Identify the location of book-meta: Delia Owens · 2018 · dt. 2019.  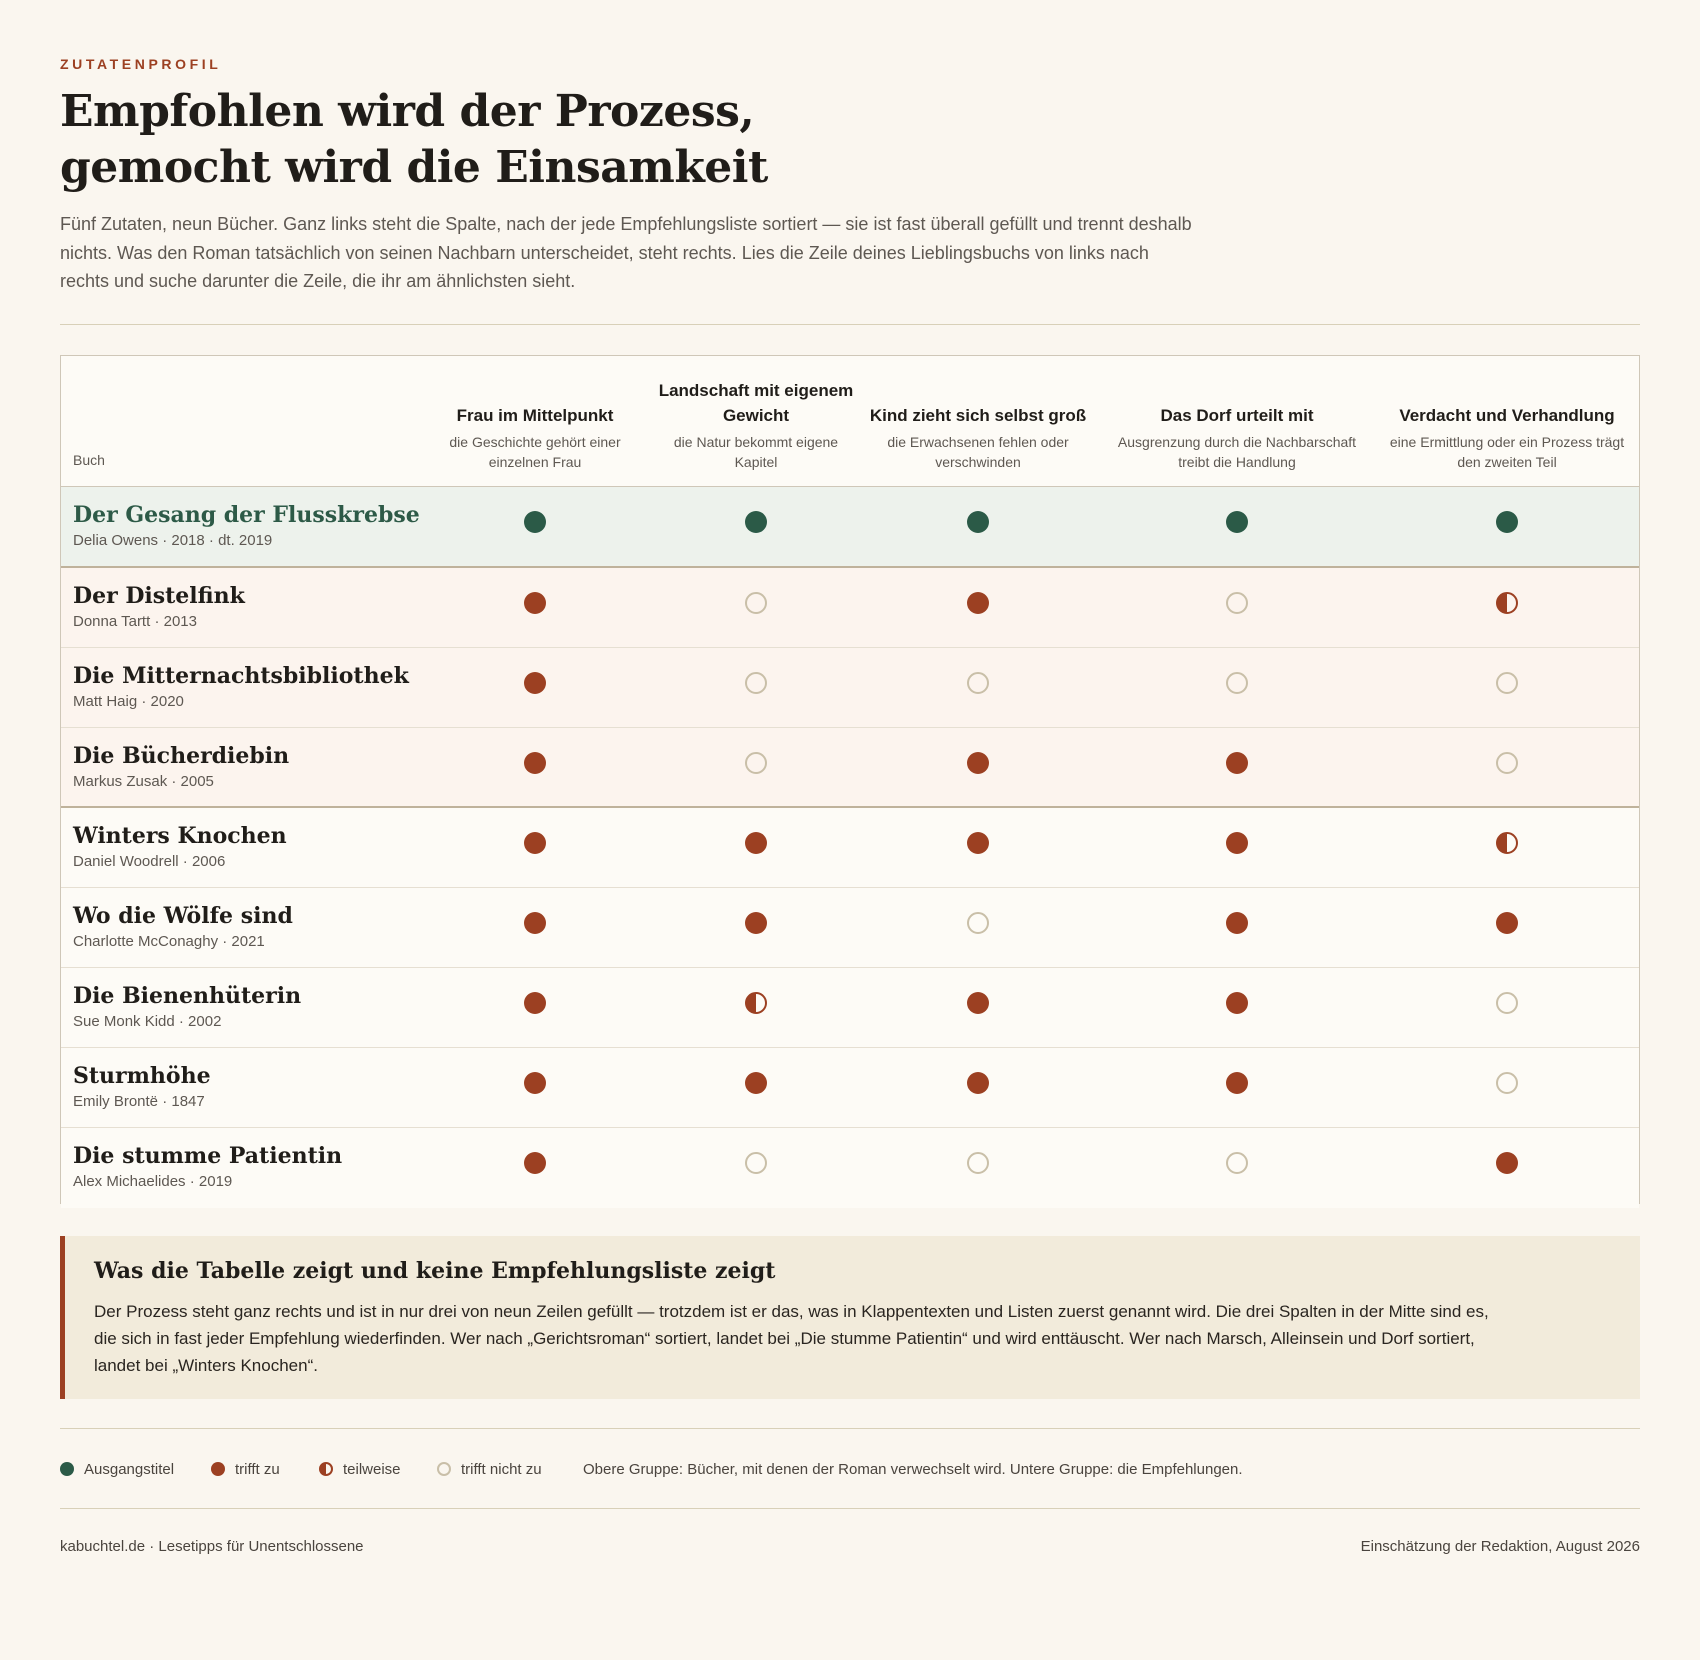
(173, 540).